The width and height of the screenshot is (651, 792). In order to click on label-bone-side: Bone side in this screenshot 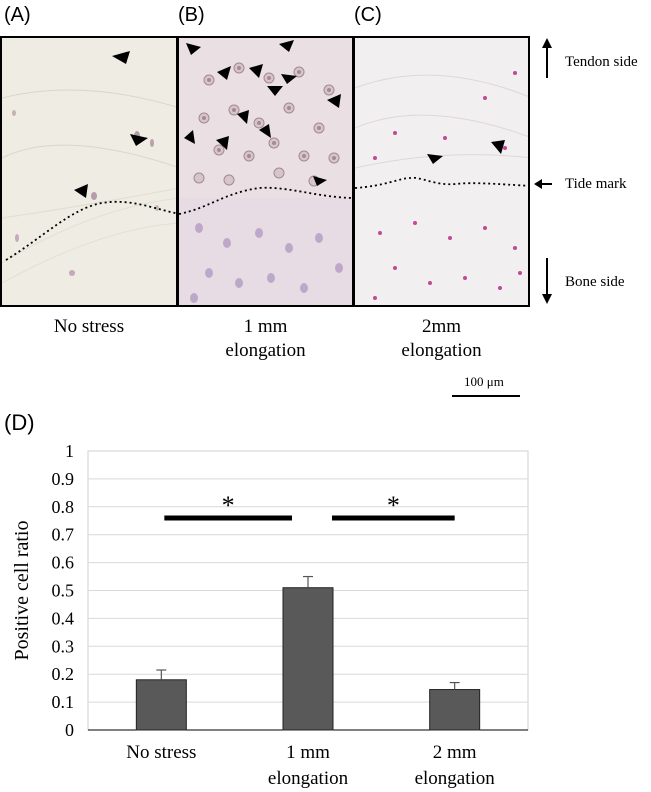, I will do `click(595, 282)`.